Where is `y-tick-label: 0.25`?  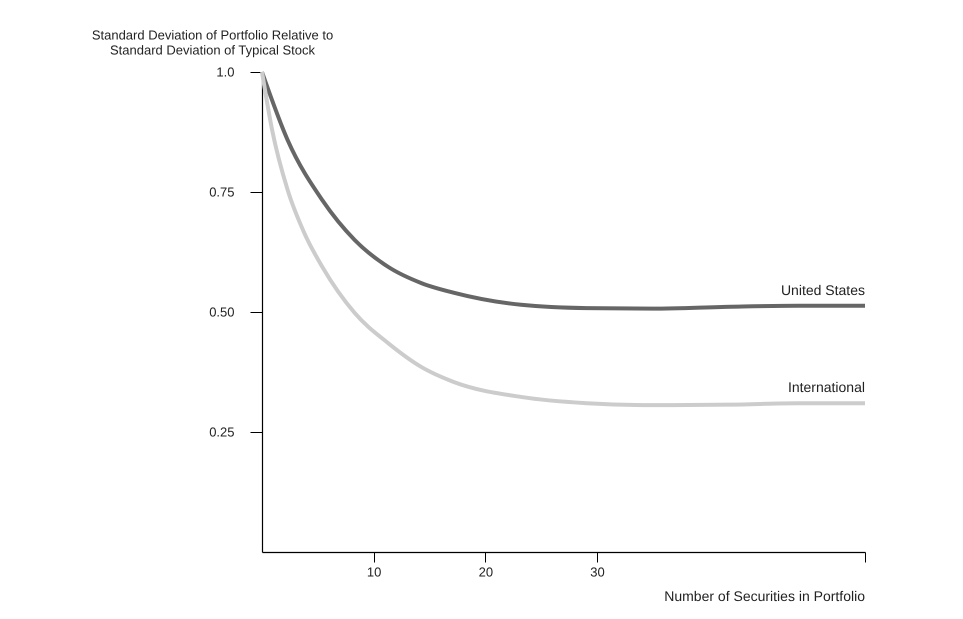
y-tick-label: 0.25 is located at coordinates (221, 432).